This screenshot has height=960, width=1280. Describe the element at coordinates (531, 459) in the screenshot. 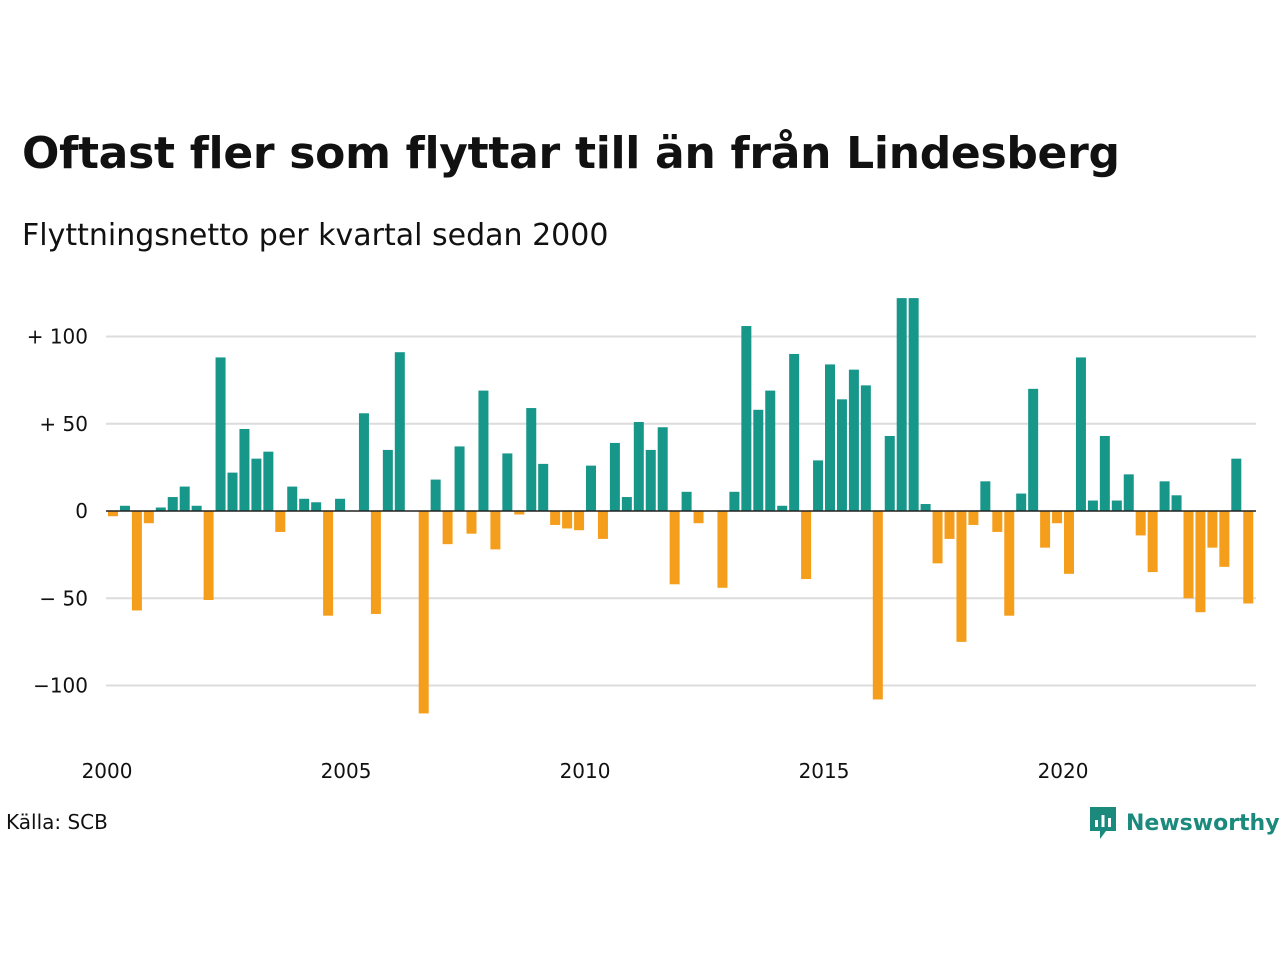

I see `bar: 2008 K4: 59` at that location.